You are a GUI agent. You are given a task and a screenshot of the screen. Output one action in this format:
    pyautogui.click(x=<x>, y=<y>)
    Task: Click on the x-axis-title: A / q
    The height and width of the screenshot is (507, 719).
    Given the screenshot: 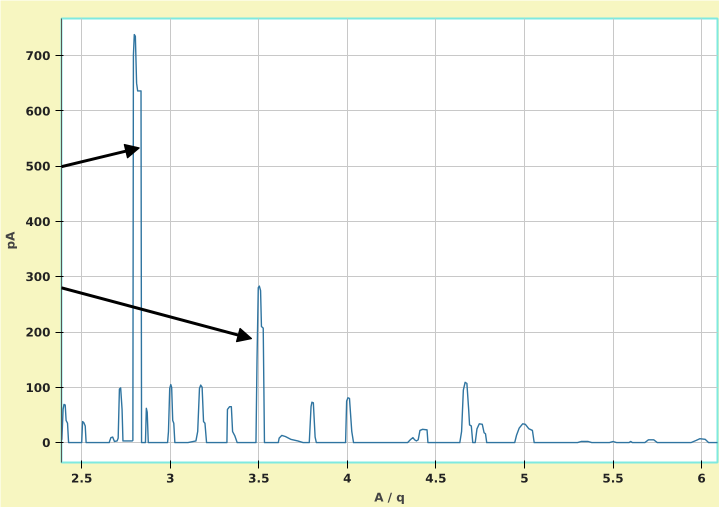 What is the action you would take?
    pyautogui.click(x=389, y=497)
    